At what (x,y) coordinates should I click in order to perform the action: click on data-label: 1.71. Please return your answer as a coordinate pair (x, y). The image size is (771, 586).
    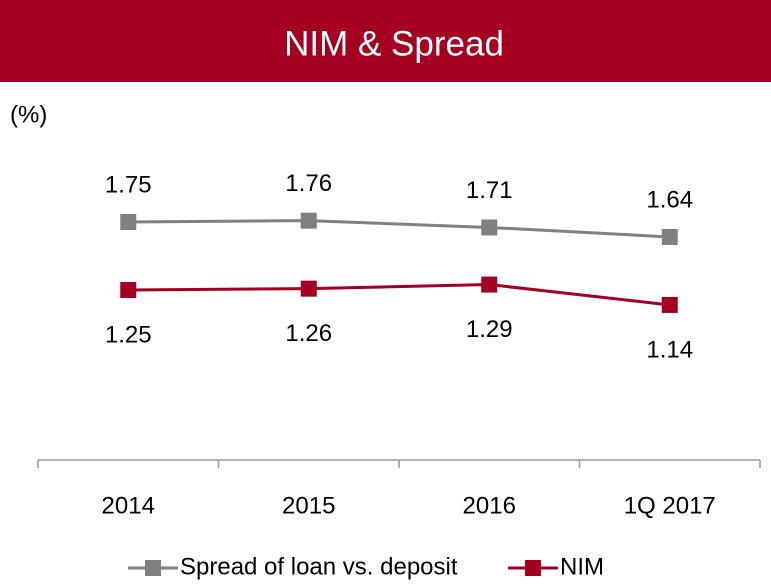
    Looking at the image, I should click on (489, 190).